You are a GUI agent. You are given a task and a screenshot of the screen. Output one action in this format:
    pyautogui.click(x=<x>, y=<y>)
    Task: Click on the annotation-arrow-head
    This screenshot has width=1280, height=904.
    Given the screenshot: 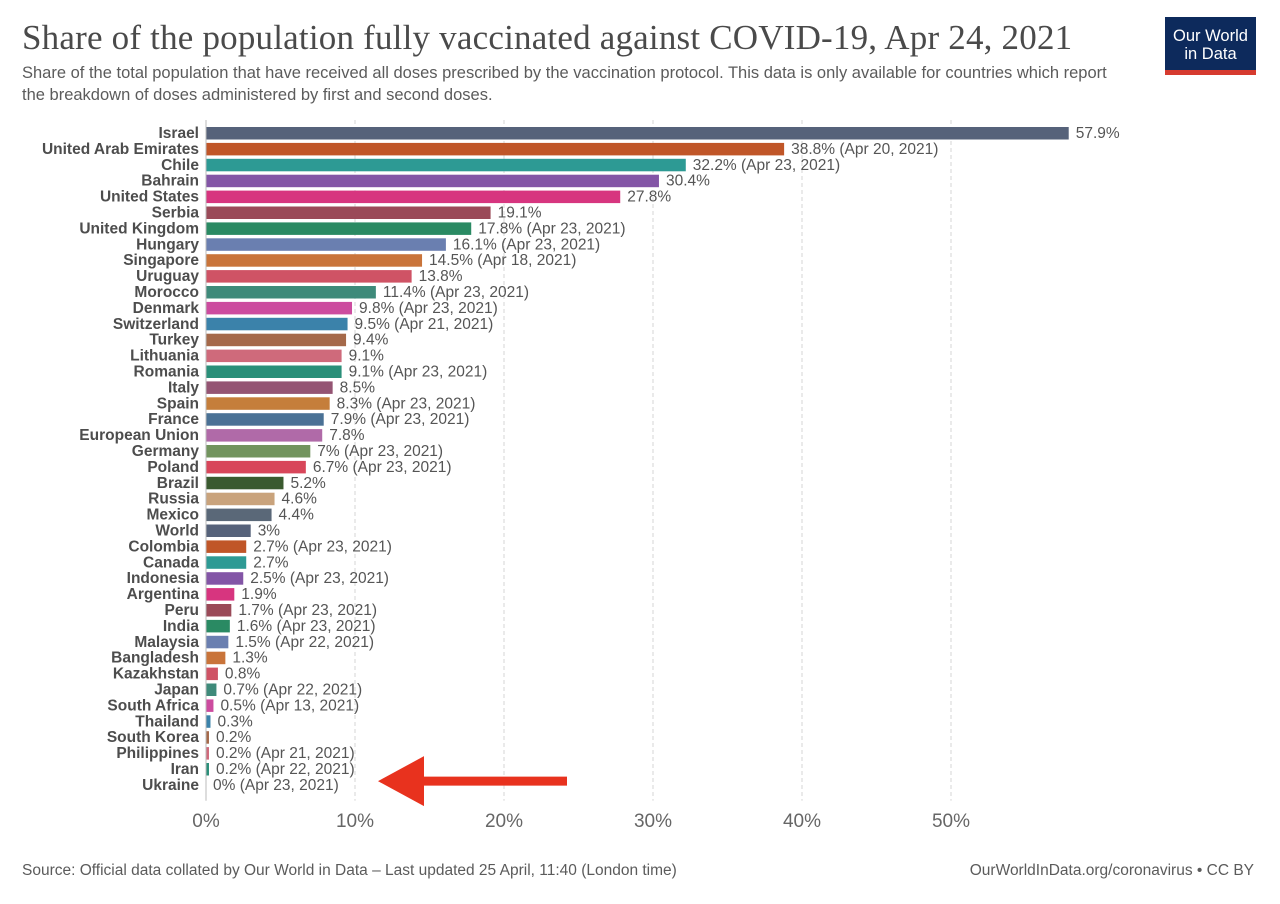 What is the action you would take?
    pyautogui.click(x=401, y=781)
    